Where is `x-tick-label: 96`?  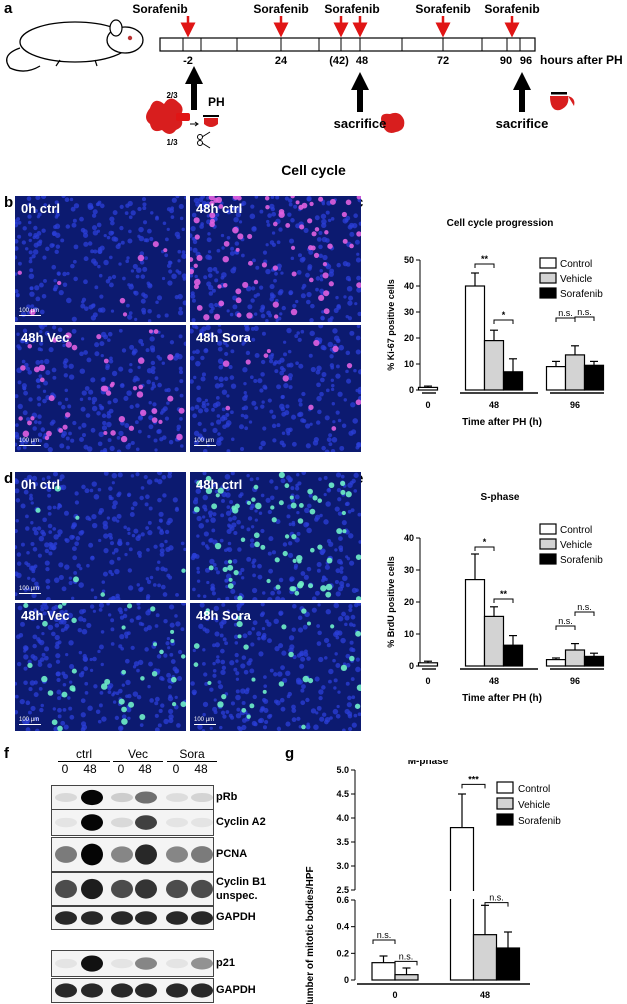 x-tick-label: 96 is located at coordinates (575, 681).